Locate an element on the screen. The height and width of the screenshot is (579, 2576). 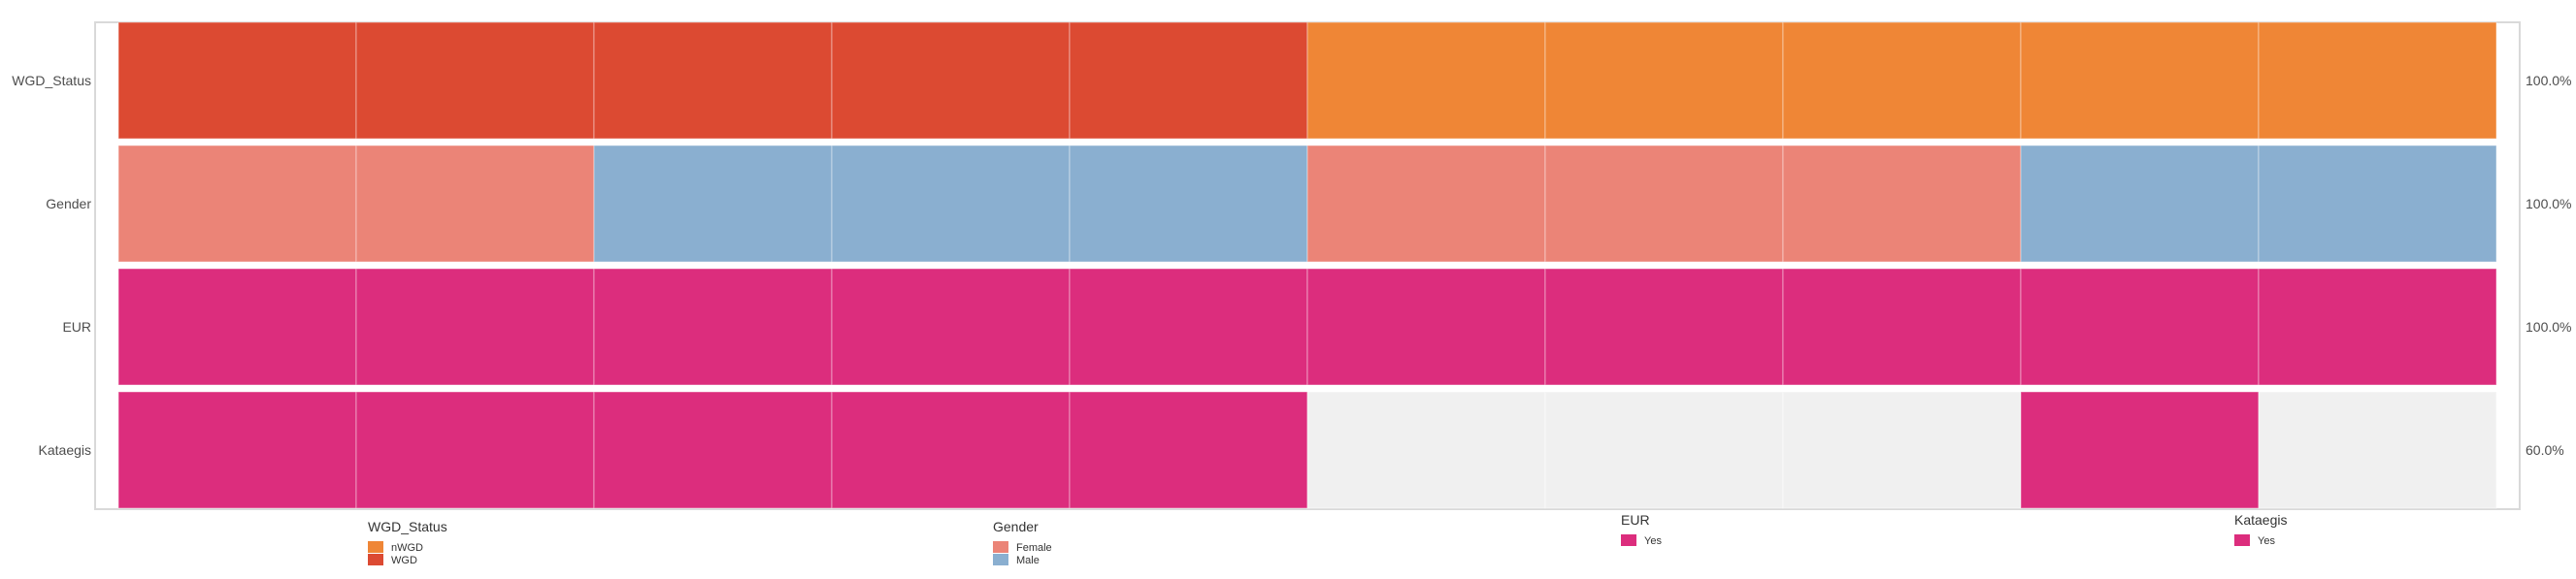
legend-title-kataegis: Kataegis is located at coordinates (2260, 520).